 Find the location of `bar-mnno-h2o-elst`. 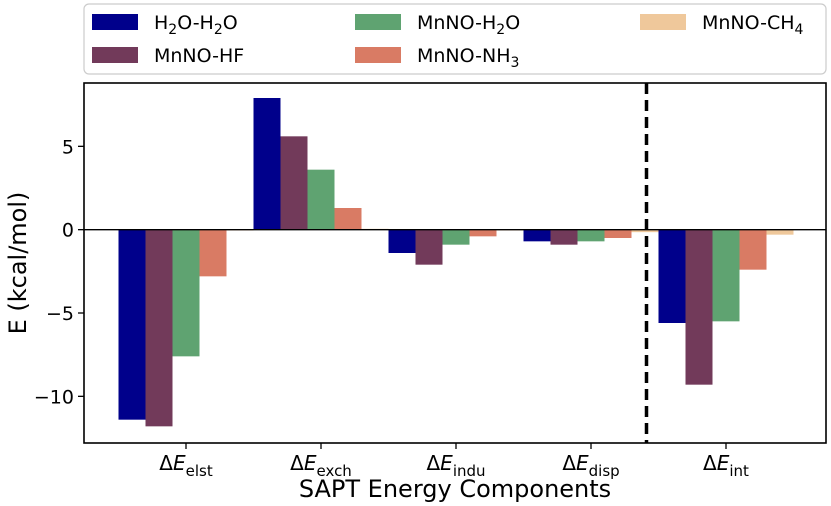

bar-mnno-h2o-elst is located at coordinates (186, 293).